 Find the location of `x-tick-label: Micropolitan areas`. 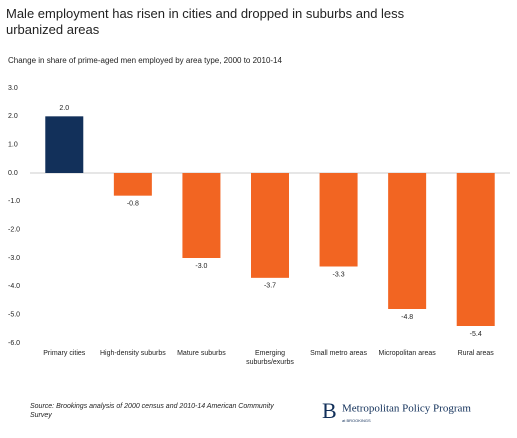

x-tick-label: Micropolitan areas is located at coordinates (407, 353).